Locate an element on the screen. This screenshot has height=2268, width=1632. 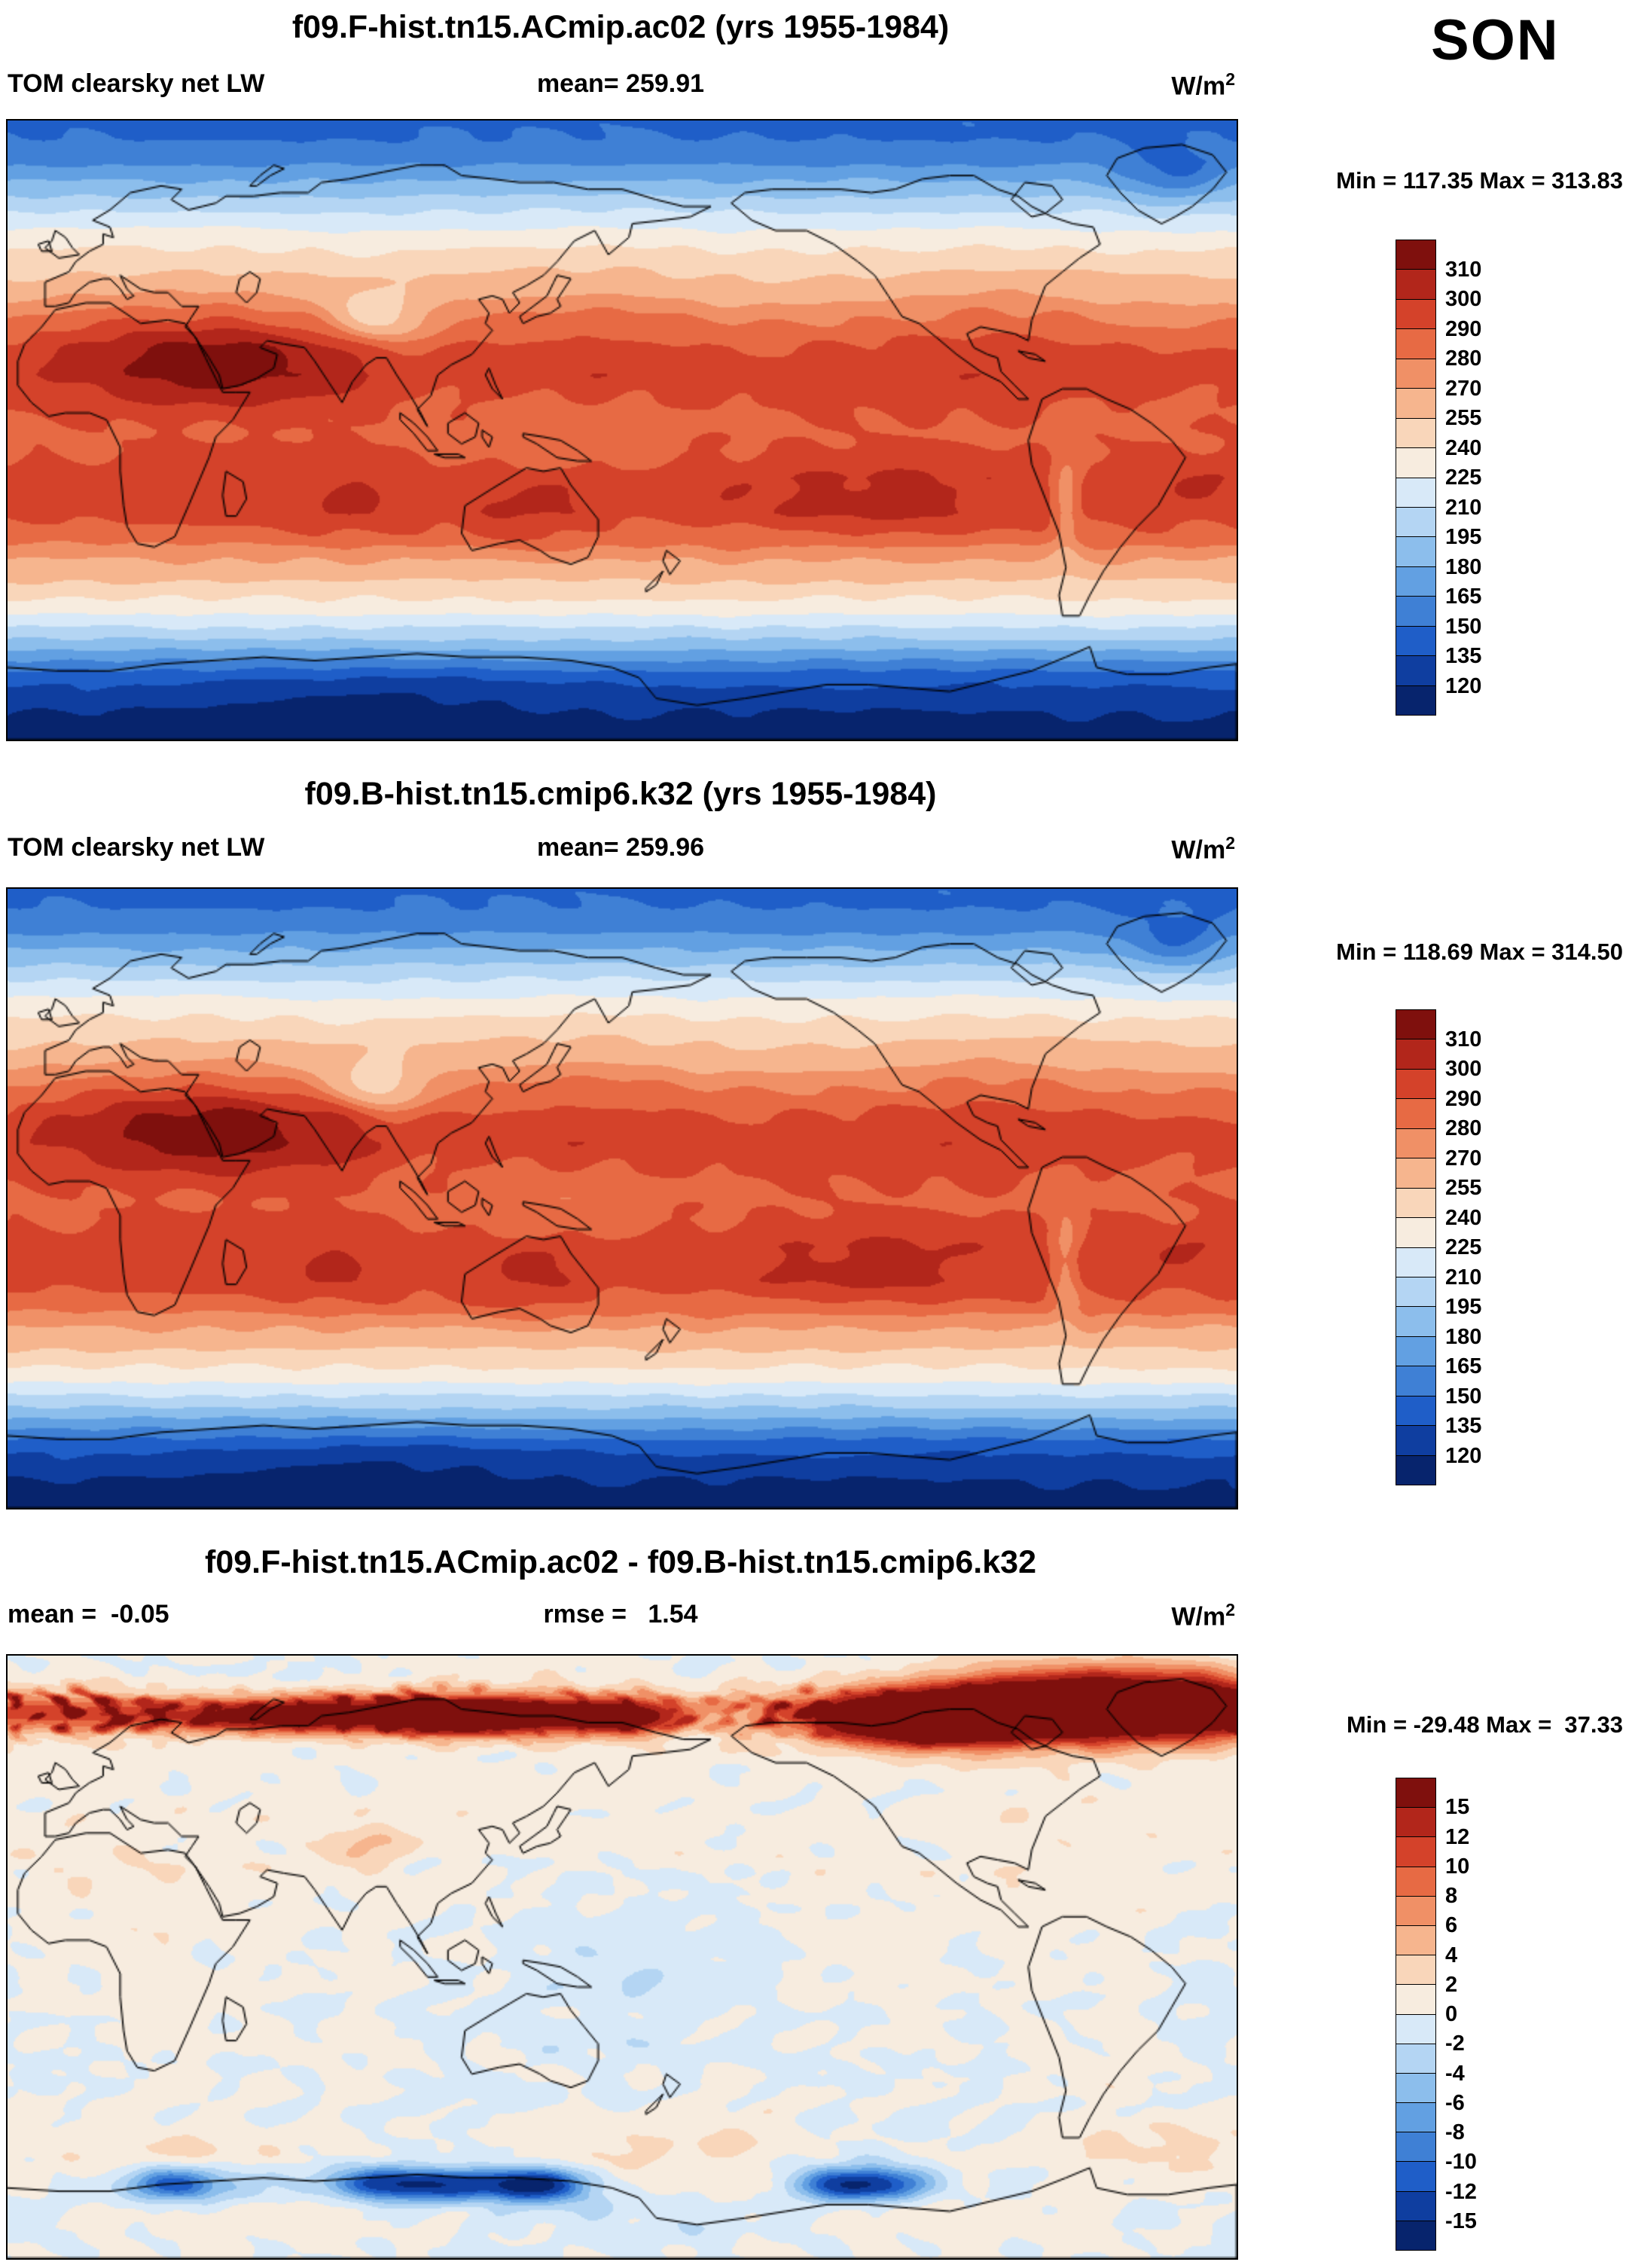
colorbar-tick-label: 165 is located at coordinates (1463, 1366).